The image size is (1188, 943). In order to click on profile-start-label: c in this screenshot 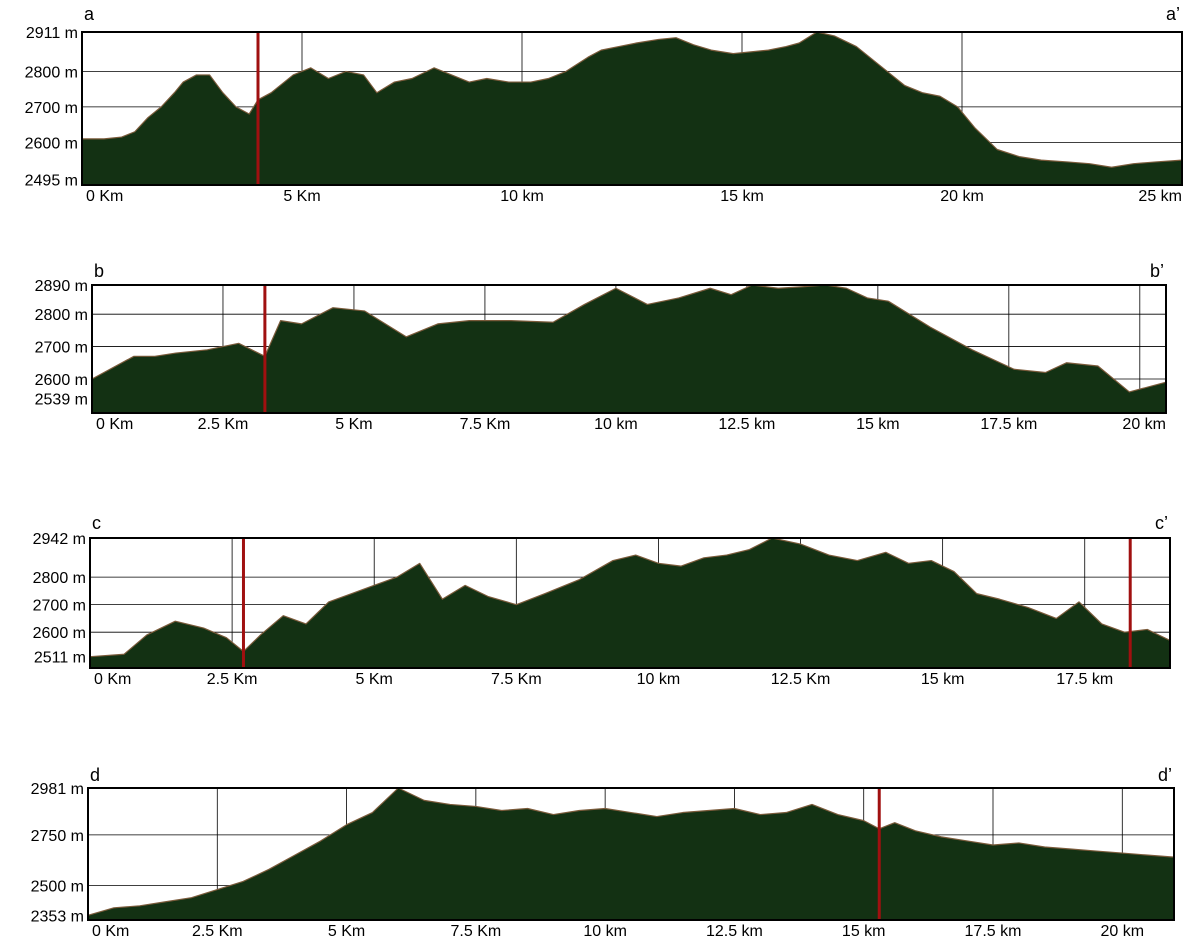, I will do `click(96, 523)`.